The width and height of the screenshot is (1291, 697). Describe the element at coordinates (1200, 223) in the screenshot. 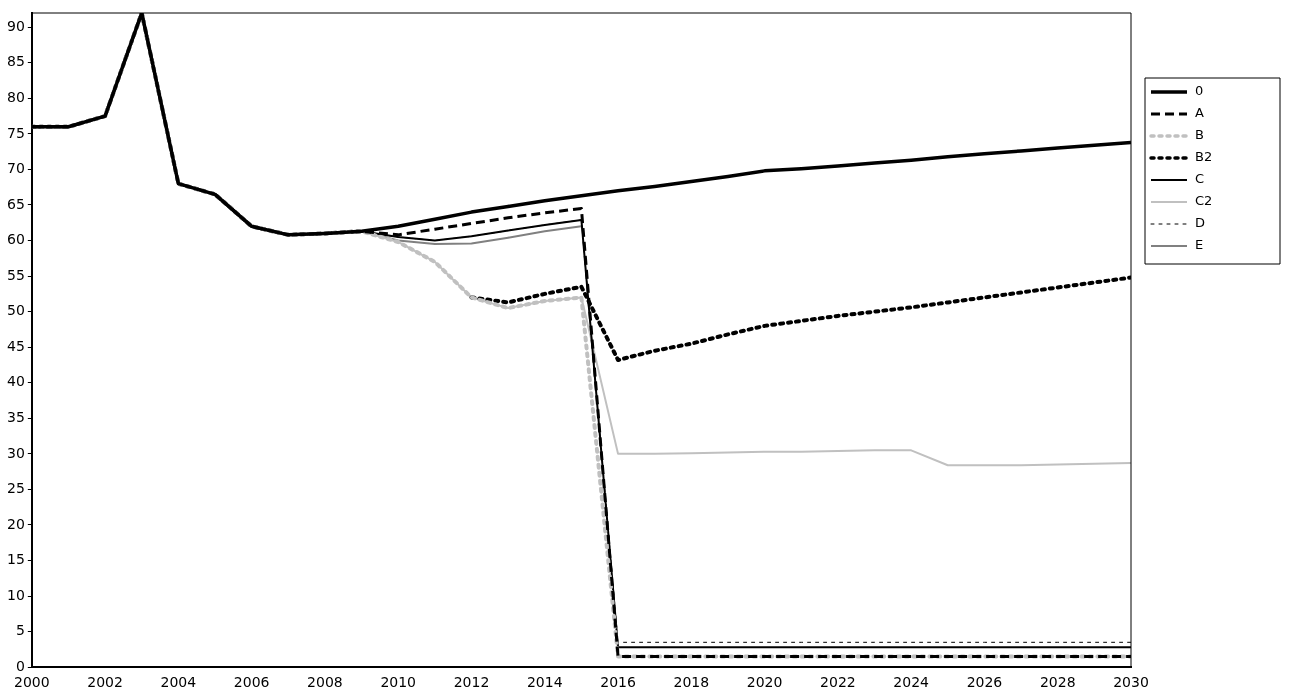

I see `legend-label: D` at that location.